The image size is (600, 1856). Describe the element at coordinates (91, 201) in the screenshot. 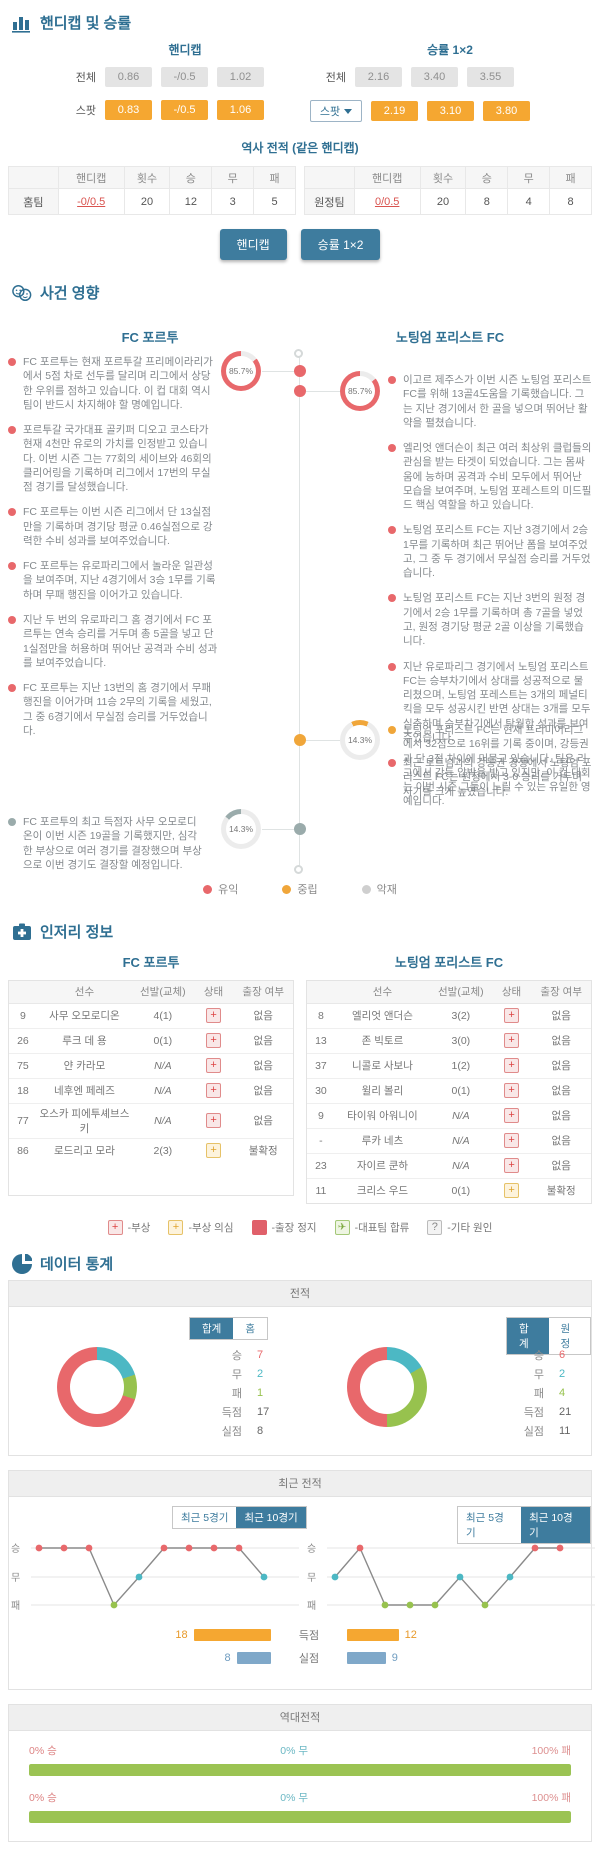

I see `handicap-link: -0/0.5` at that location.